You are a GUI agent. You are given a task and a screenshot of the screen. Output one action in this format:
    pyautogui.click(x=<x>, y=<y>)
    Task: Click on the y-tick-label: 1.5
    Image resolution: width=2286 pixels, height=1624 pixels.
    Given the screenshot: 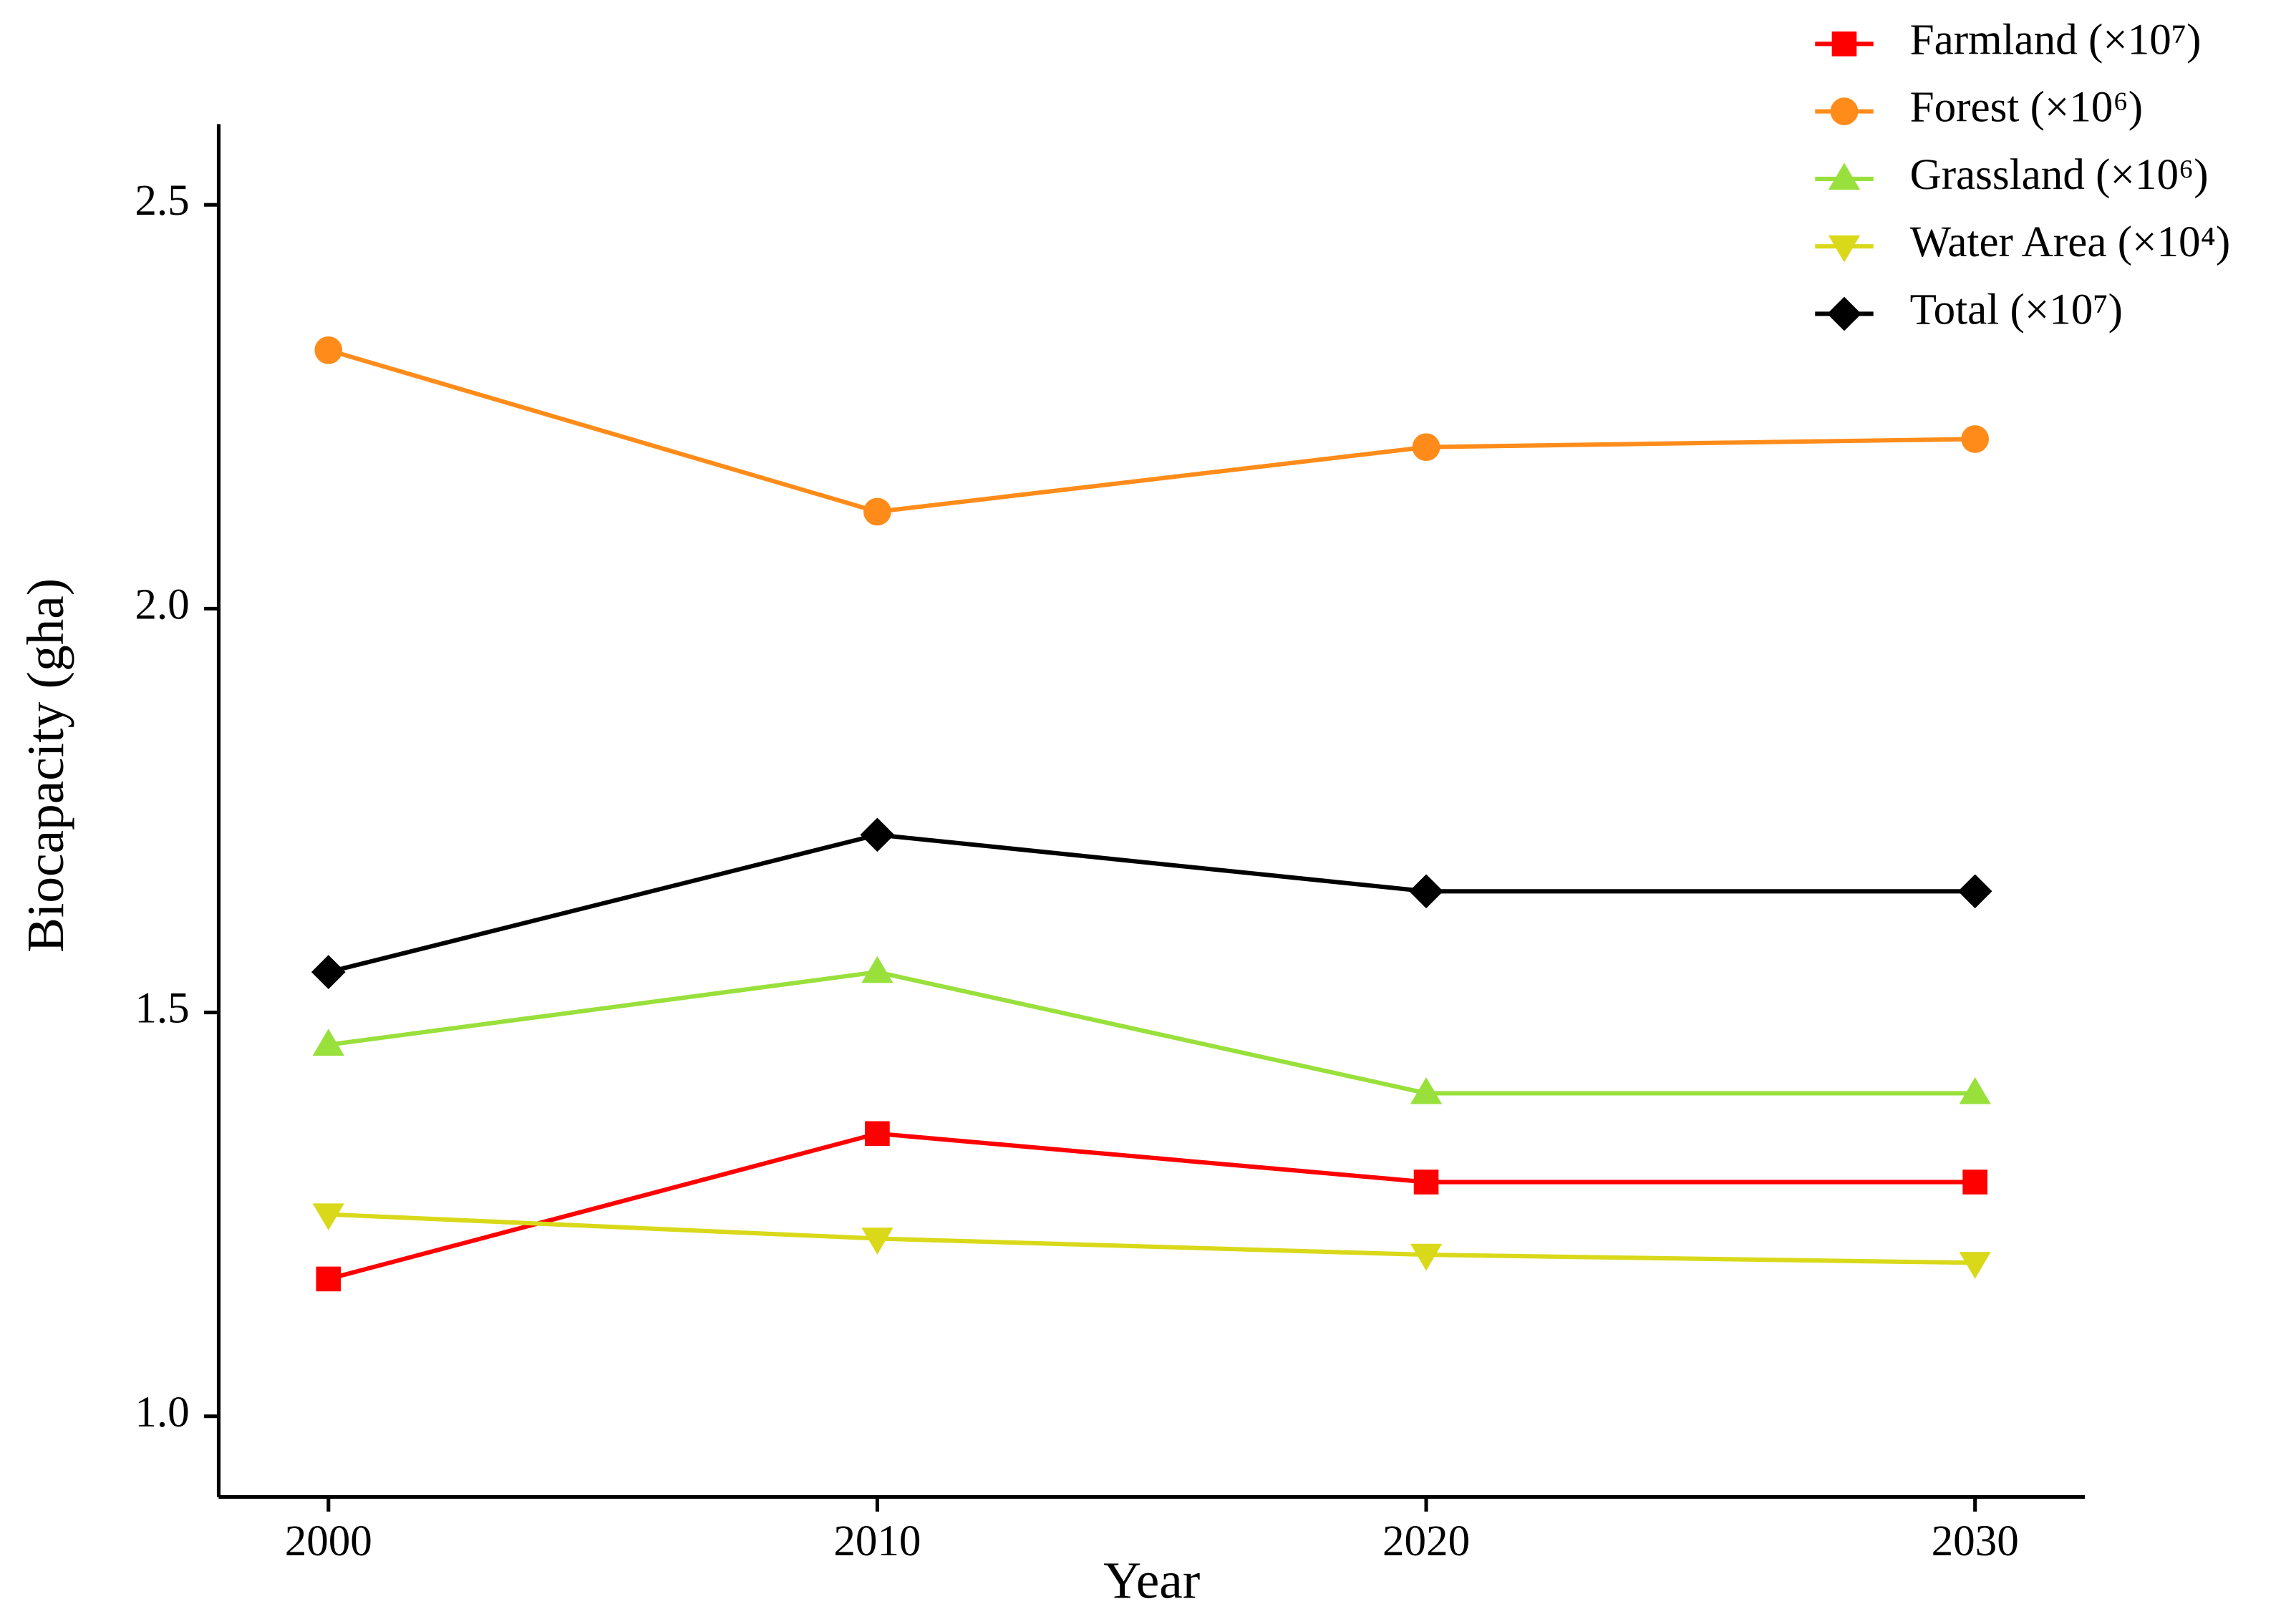 What is the action you would take?
    pyautogui.click(x=162, y=1009)
    